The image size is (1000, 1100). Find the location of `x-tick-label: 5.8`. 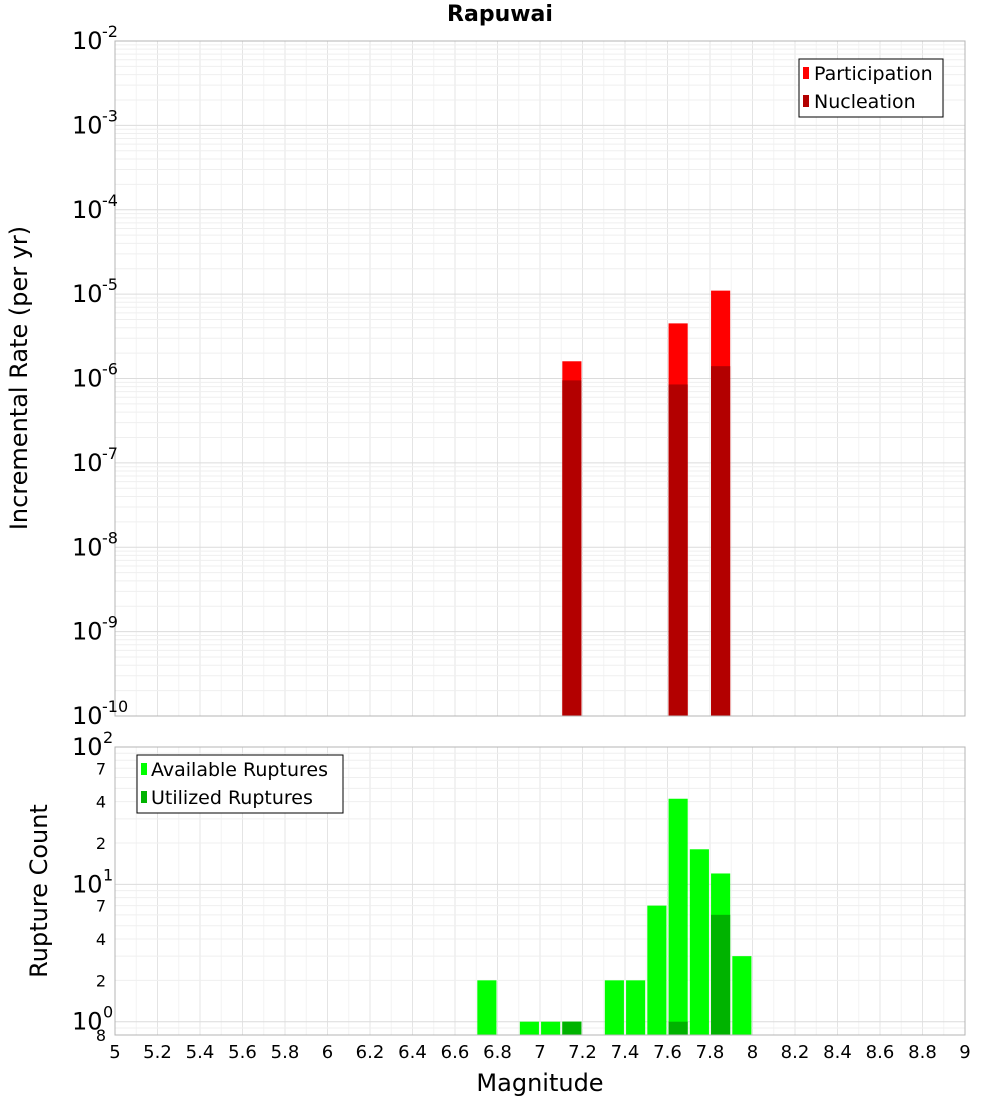

x-tick-label: 5.8 is located at coordinates (285, 1052).